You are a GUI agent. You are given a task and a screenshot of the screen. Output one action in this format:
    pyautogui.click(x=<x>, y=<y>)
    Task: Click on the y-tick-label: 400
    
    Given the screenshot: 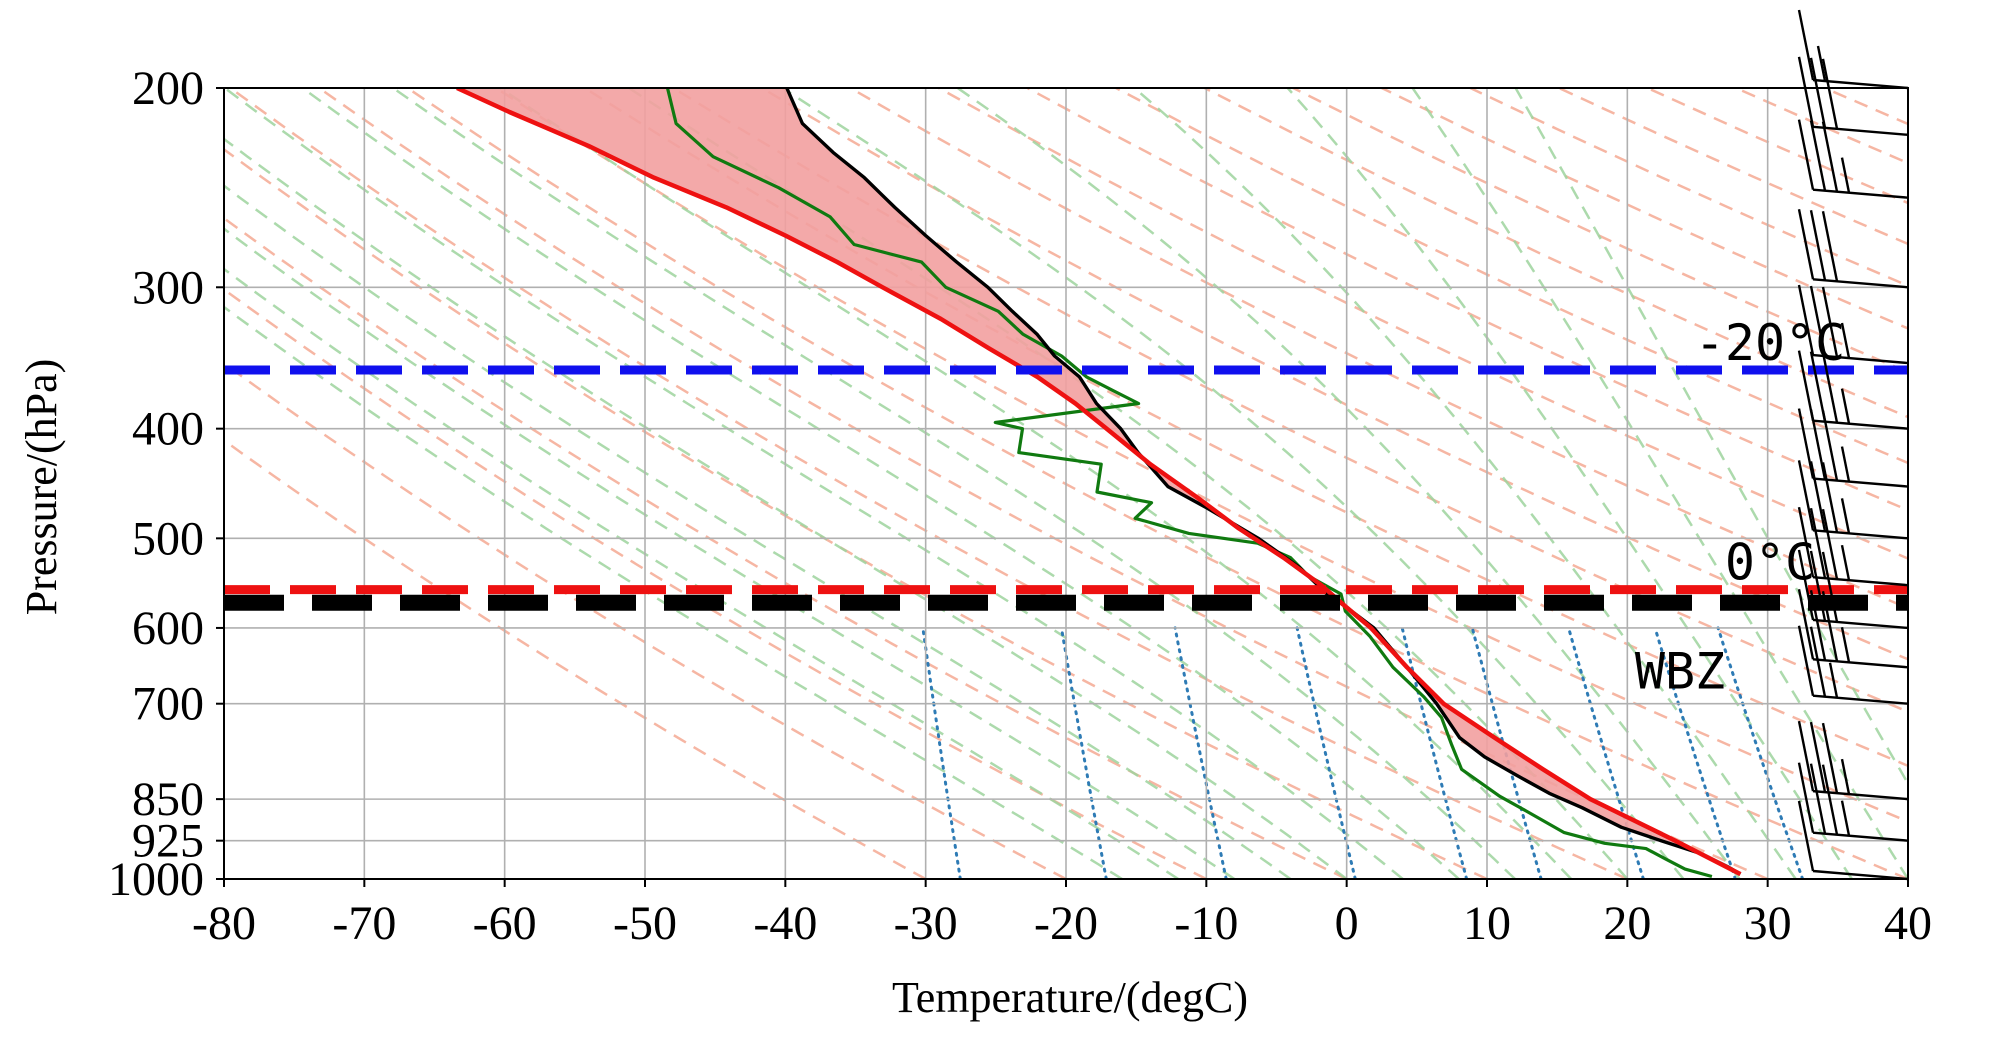 What is the action you would take?
    pyautogui.click(x=168, y=429)
    